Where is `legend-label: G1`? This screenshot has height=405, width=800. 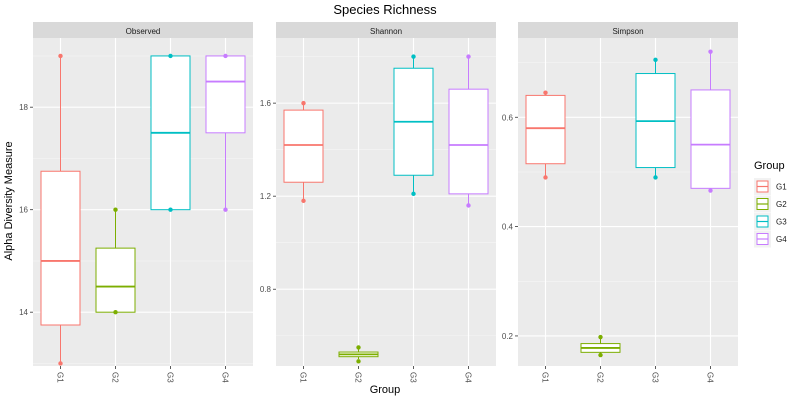 legend-label: G1 is located at coordinates (781, 187).